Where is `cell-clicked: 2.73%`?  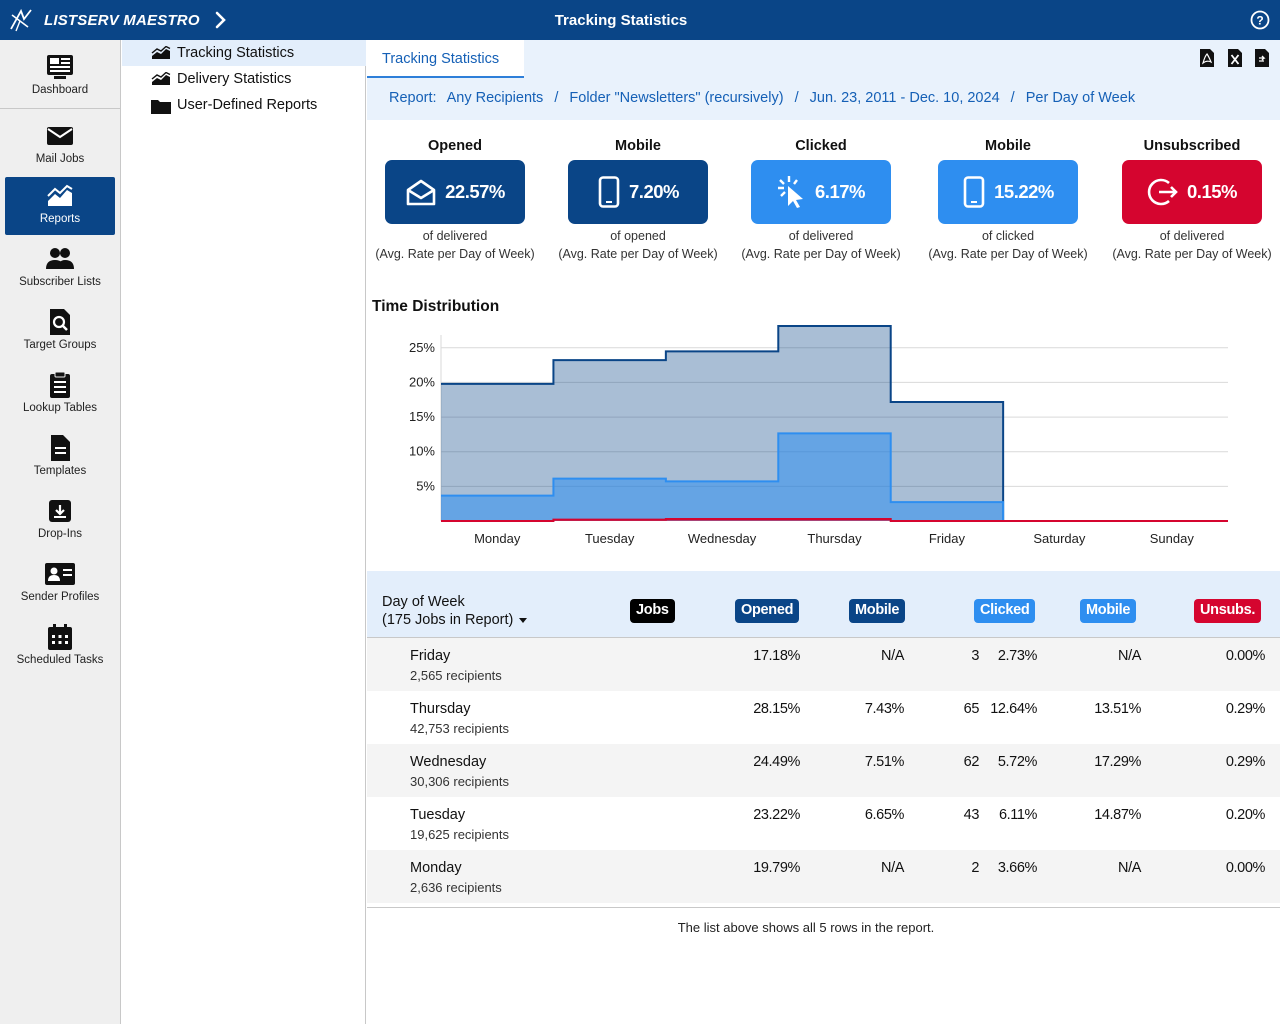 cell-clicked: 2.73% is located at coordinates (1017, 656).